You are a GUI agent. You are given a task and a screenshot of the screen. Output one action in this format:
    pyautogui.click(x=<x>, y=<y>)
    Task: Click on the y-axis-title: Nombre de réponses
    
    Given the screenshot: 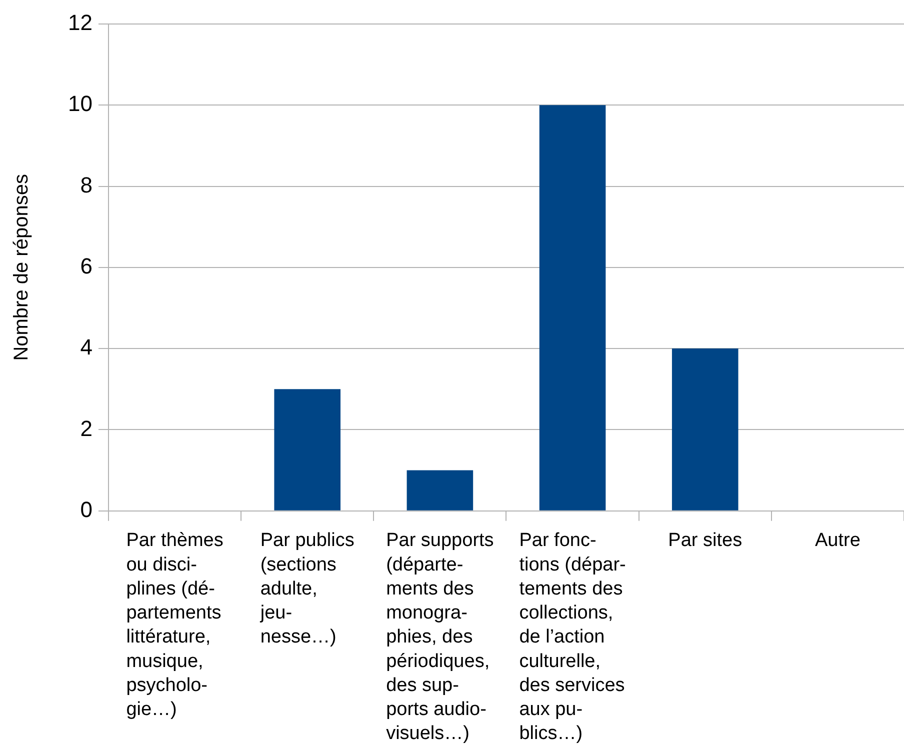 What is the action you would take?
    pyautogui.click(x=21, y=267)
    